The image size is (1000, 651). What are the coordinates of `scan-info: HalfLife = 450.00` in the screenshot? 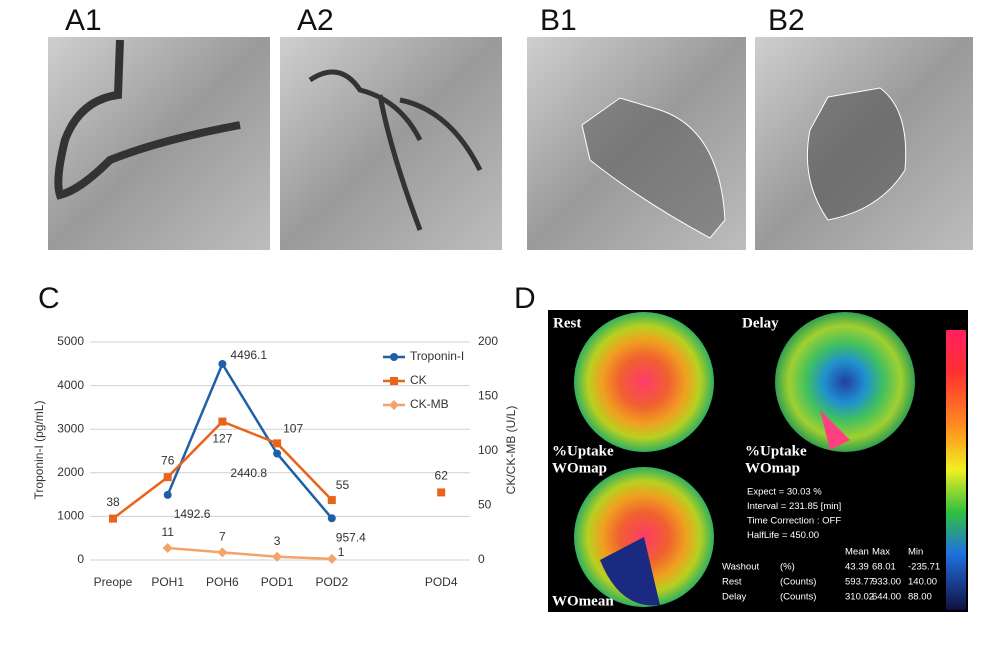 It's located at (783, 535).